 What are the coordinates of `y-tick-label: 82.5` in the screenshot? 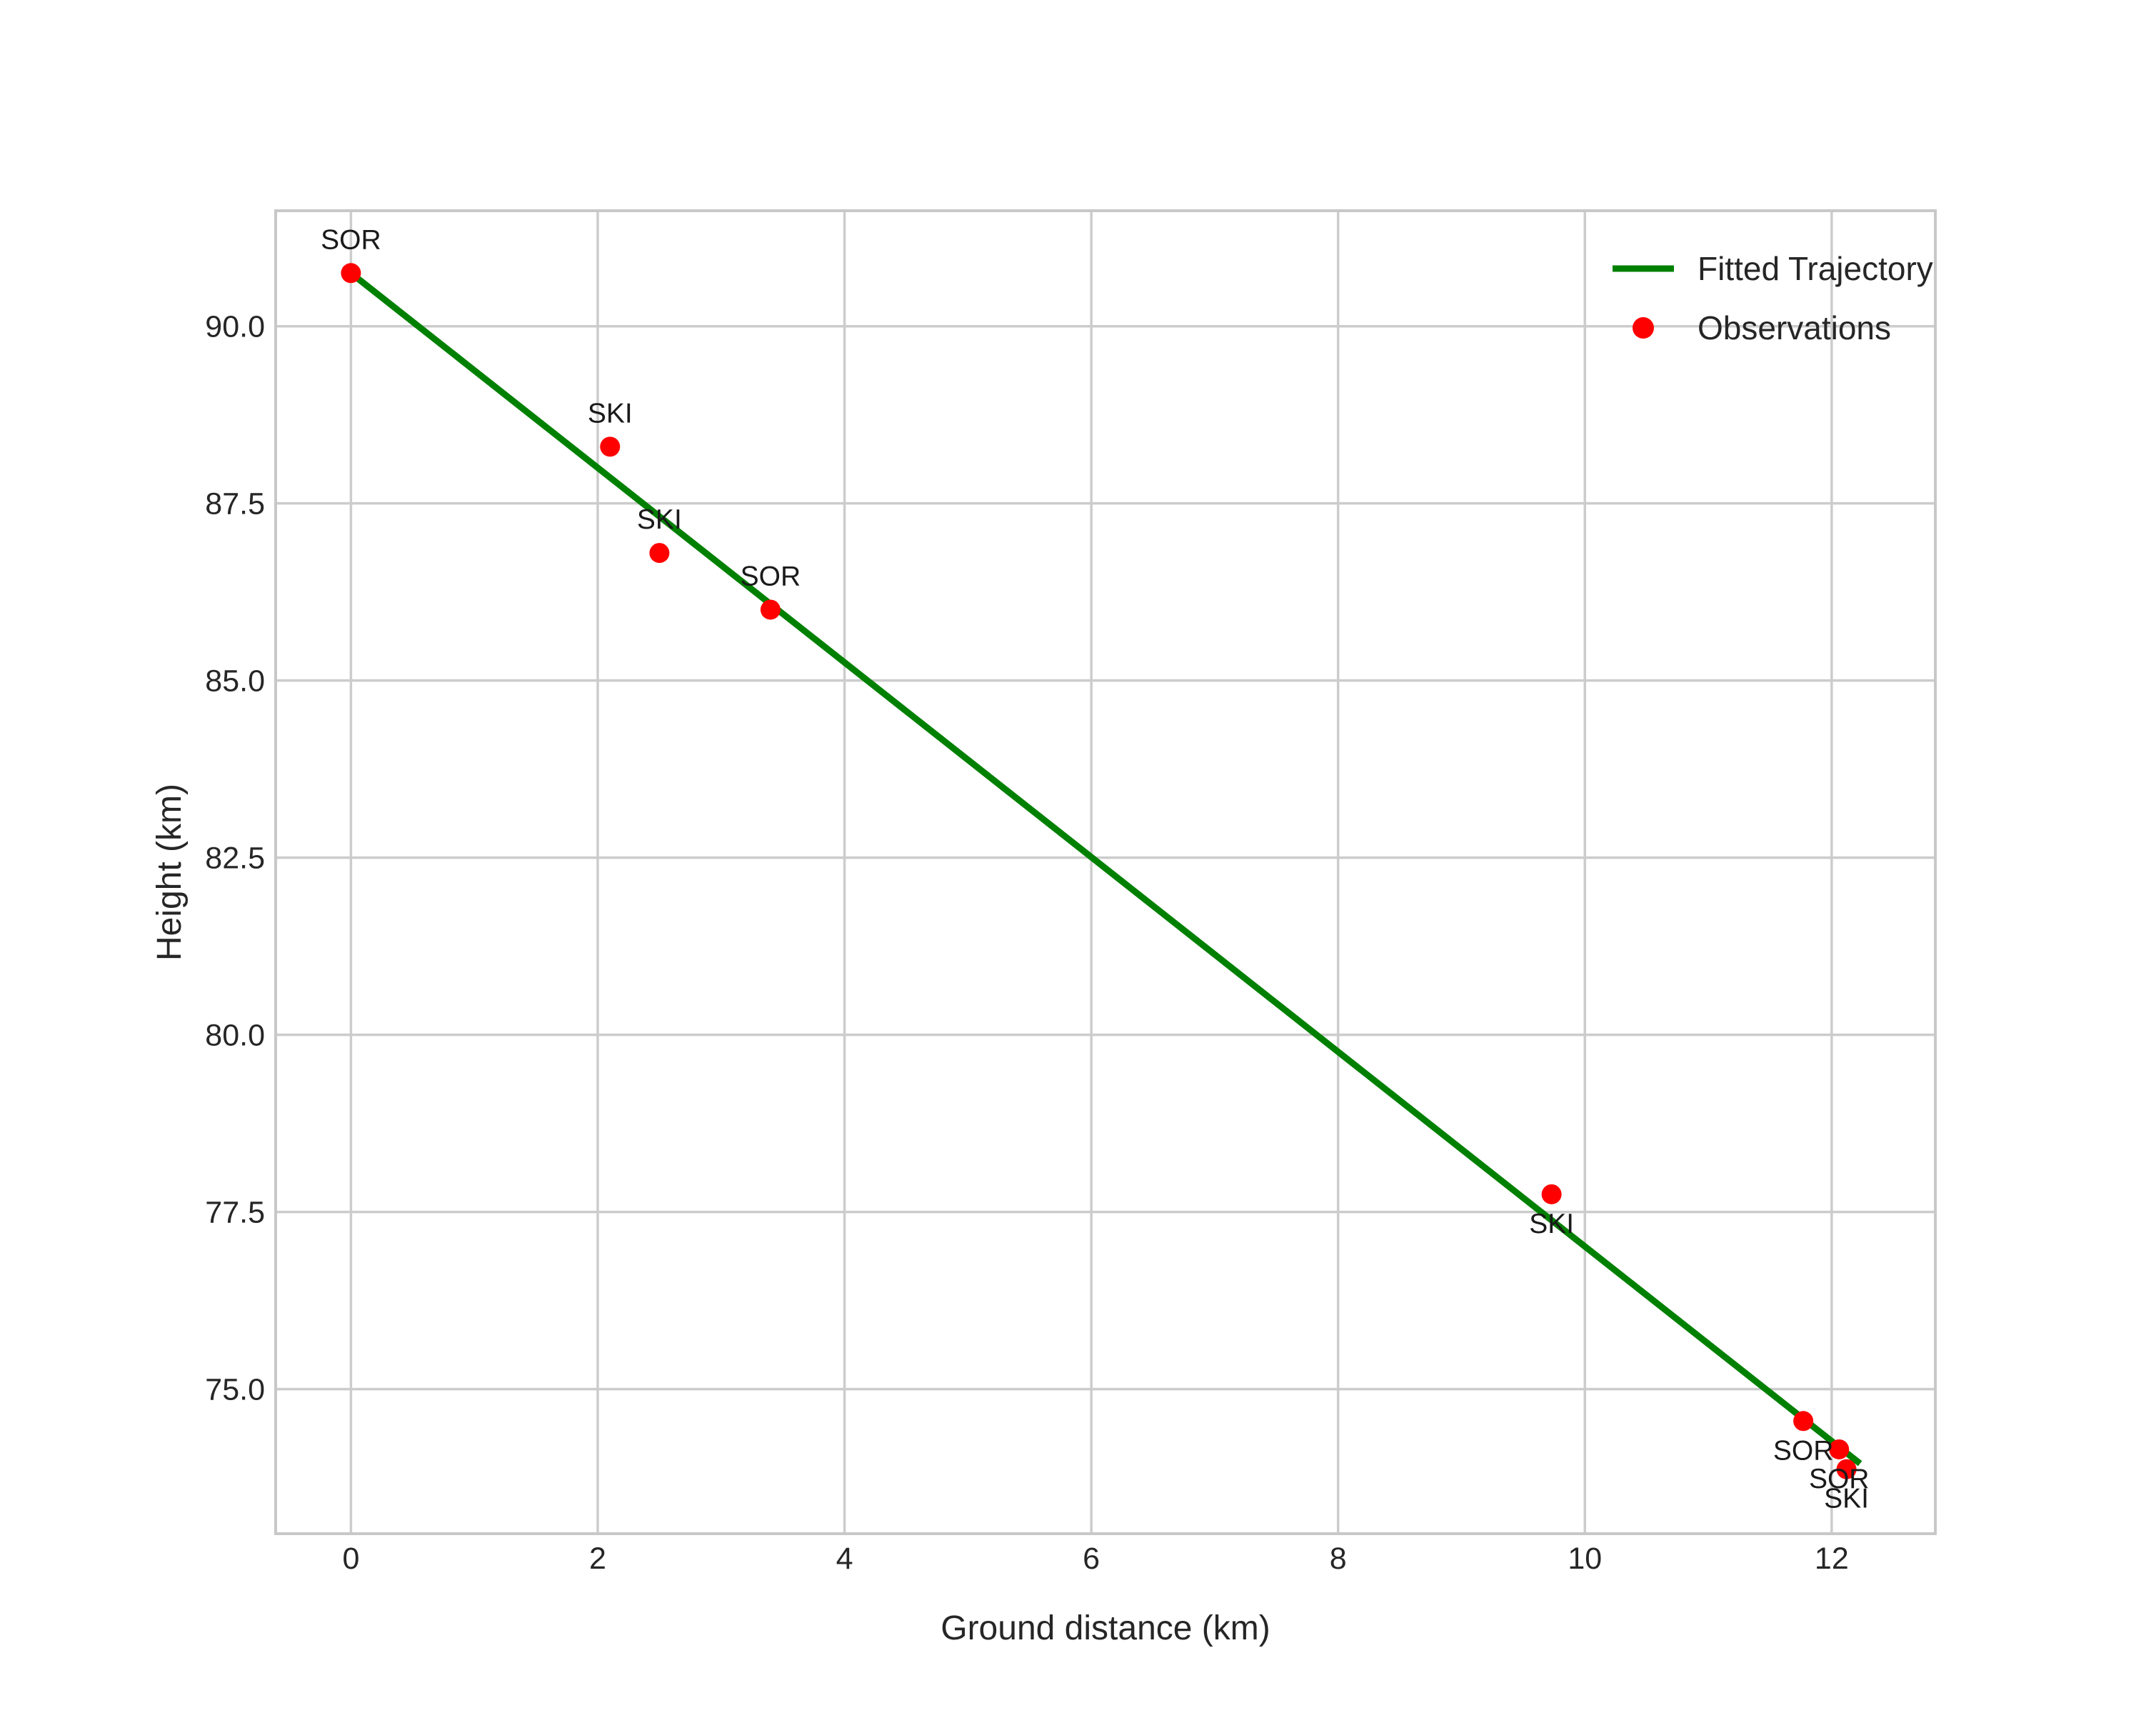 It's located at (235, 858).